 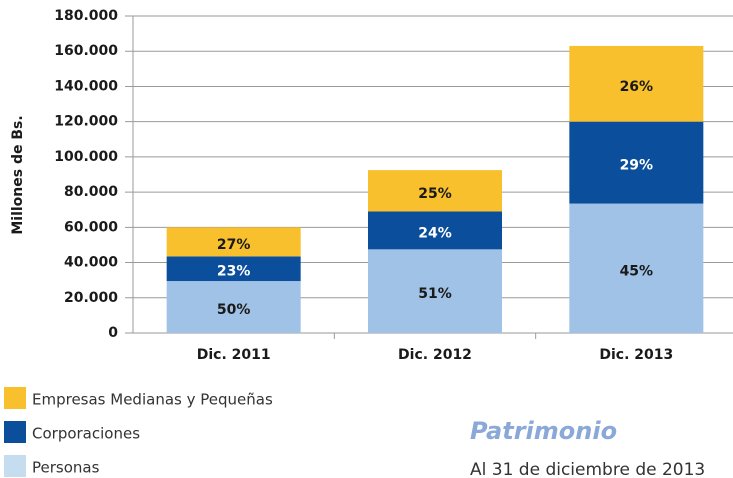 I want to click on share-label: 23%, so click(x=234, y=272).